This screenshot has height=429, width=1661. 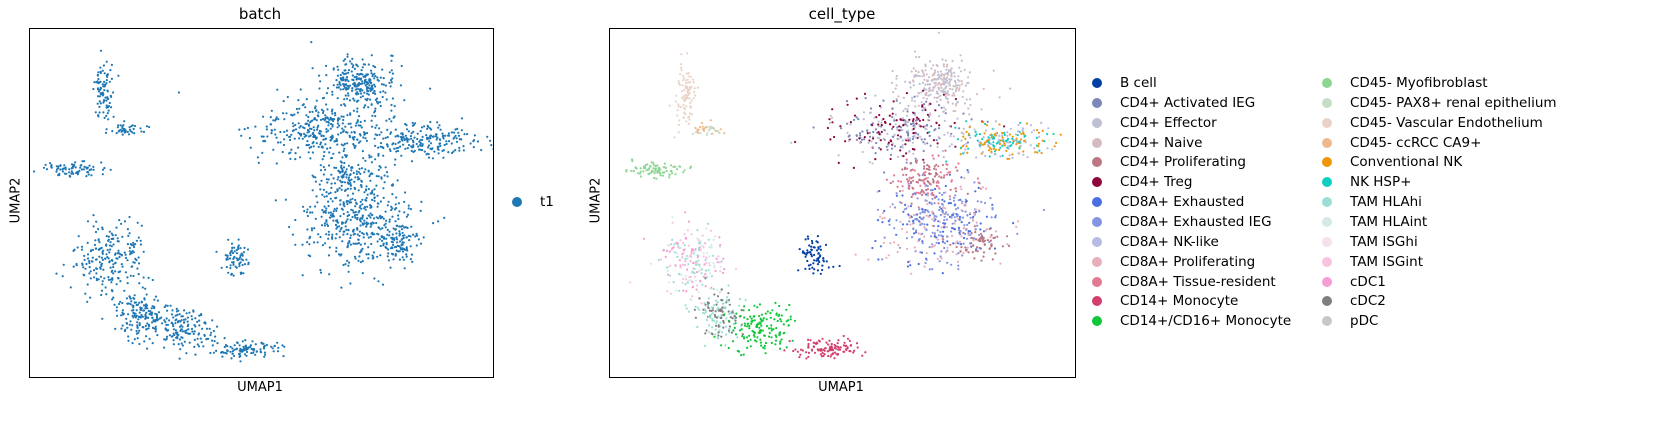 I want to click on batch-cluster, so click(x=301, y=116).